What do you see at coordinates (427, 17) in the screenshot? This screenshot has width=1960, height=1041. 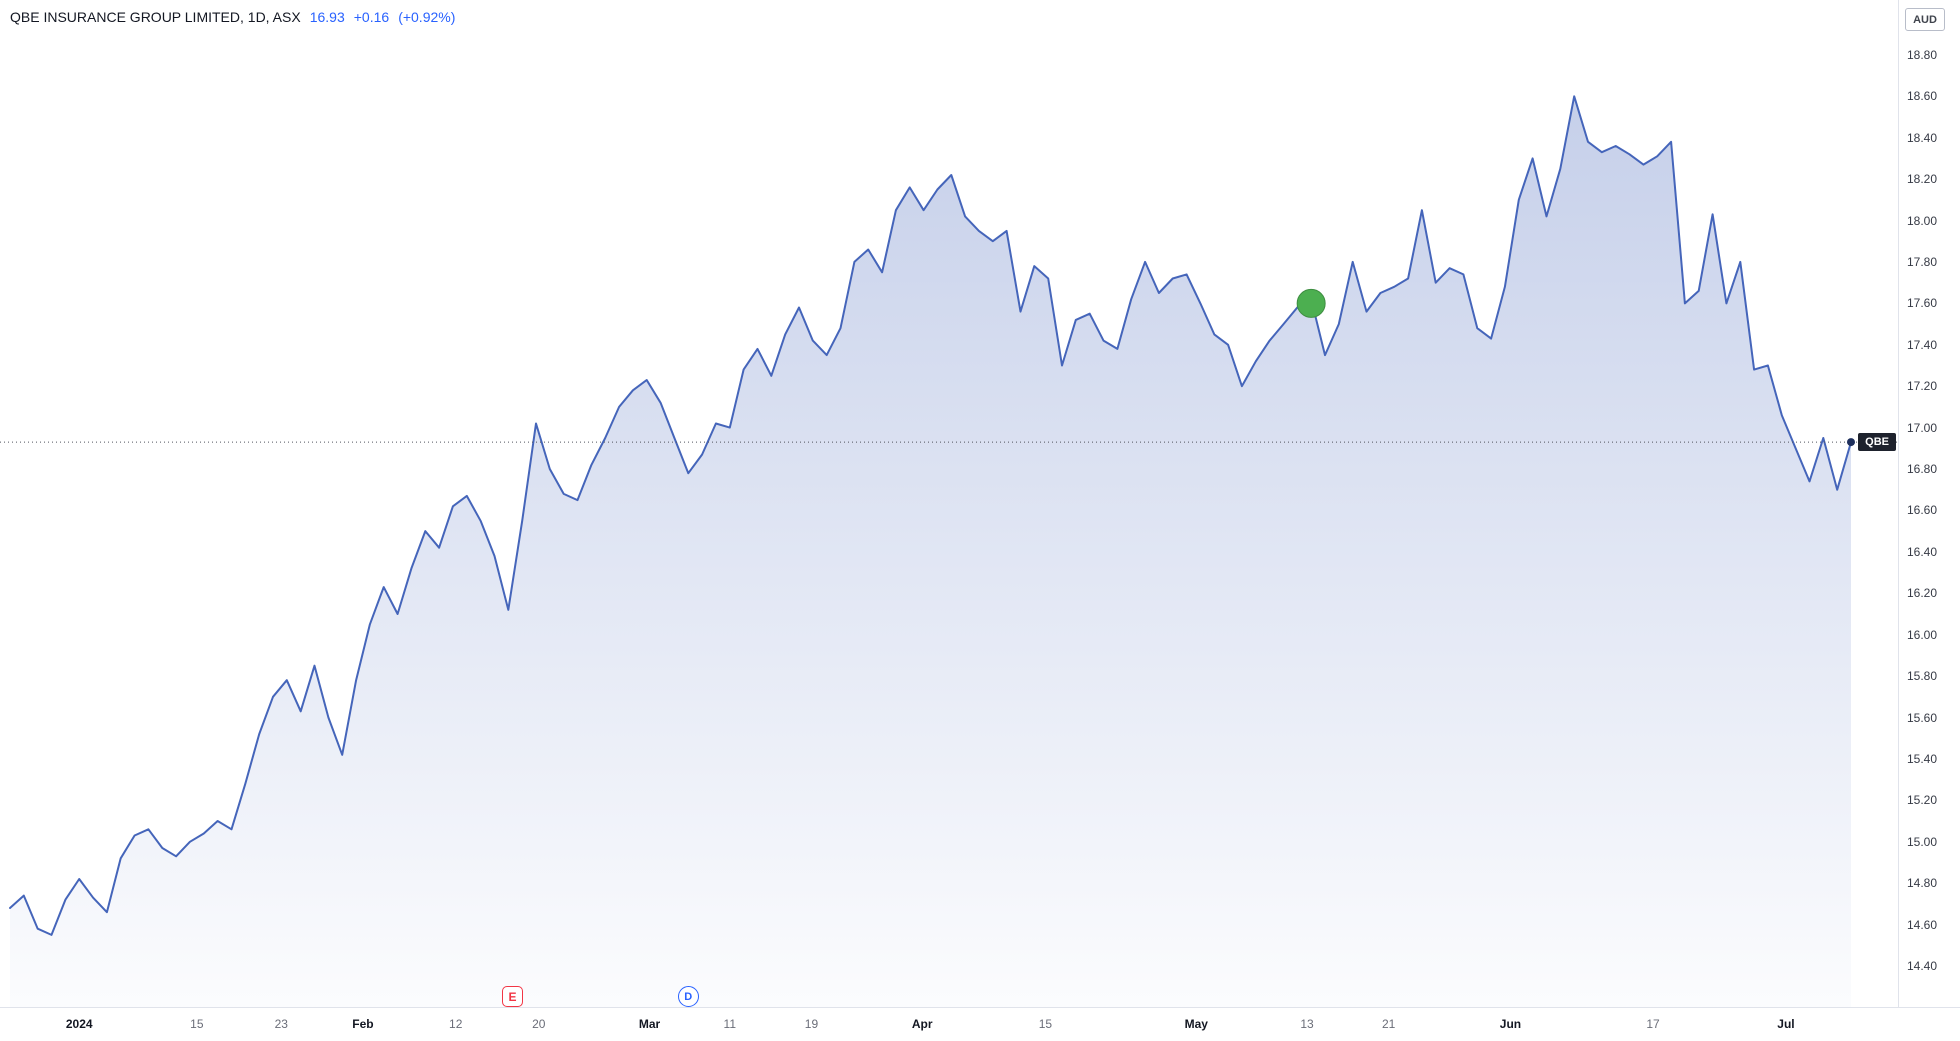 I see `legend-change-pct: (+0.92%)` at bounding box center [427, 17].